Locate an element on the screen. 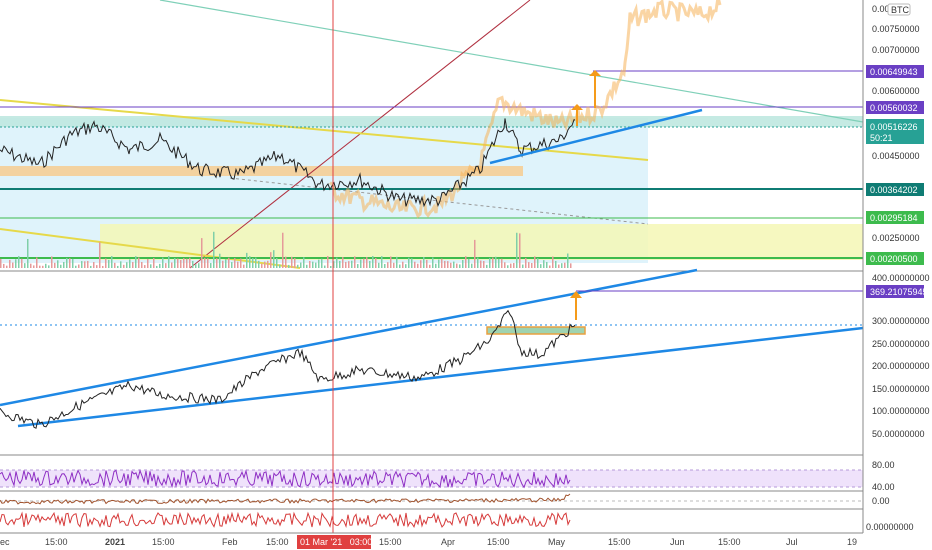  rsi-tick-1: 40.00 is located at coordinates (883, 487).